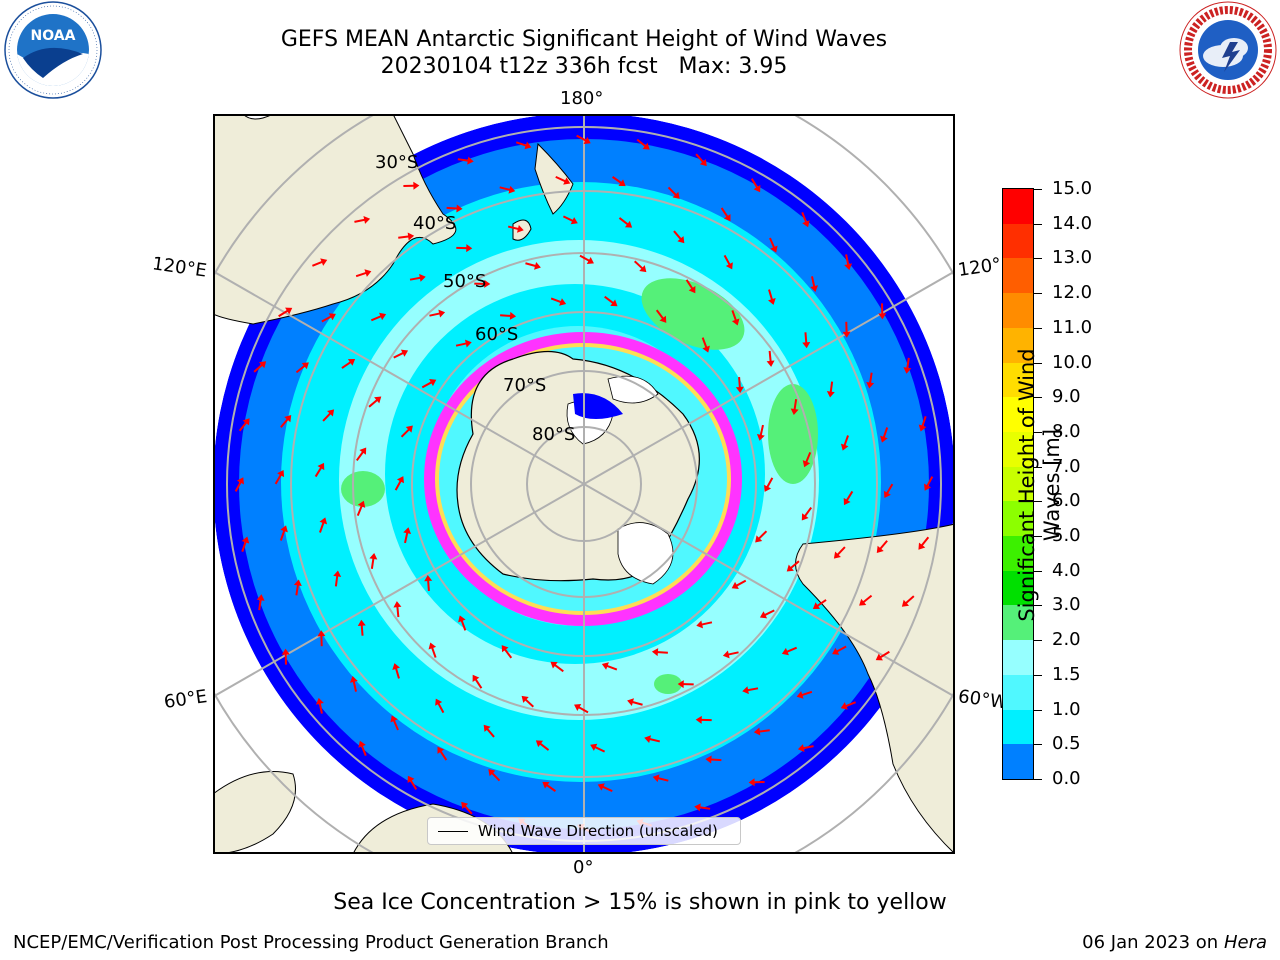 The width and height of the screenshot is (1280, 960). Describe the element at coordinates (464, 281) in the screenshot. I see `lat-label-50: 50°S` at that location.